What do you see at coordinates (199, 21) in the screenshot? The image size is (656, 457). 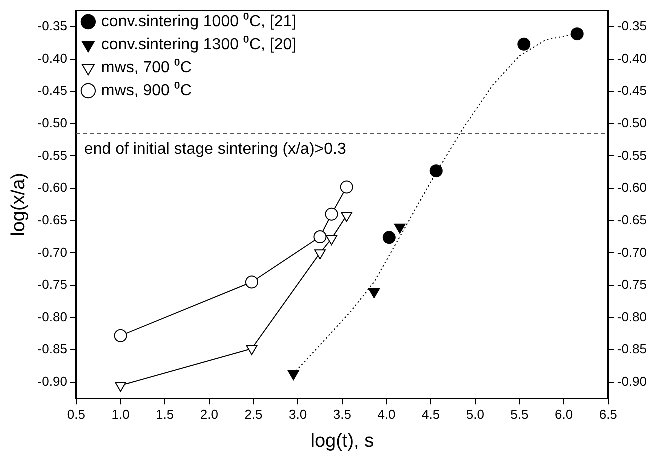 I see `legend-label: conv.sintering 1000 ⁰C, [21]` at bounding box center [199, 21].